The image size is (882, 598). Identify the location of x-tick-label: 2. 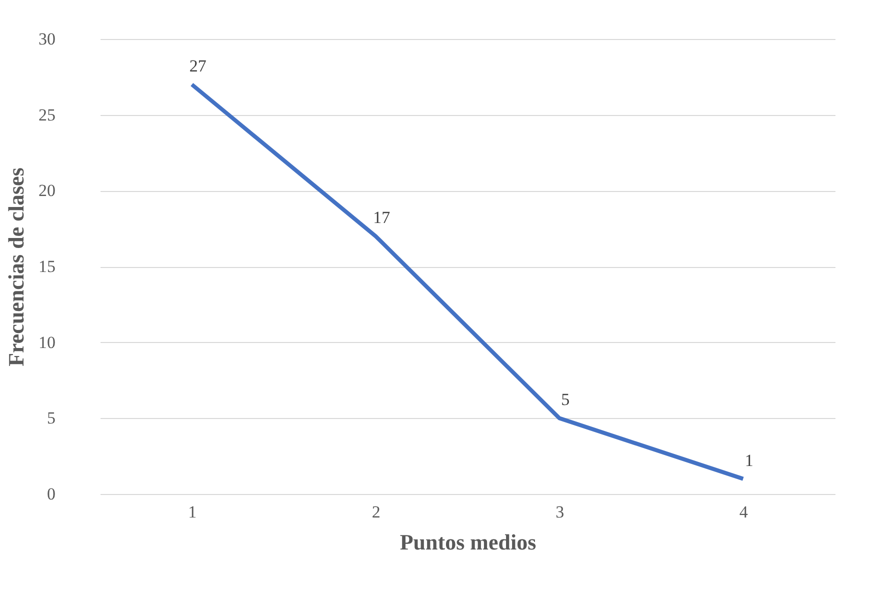
(376, 512).